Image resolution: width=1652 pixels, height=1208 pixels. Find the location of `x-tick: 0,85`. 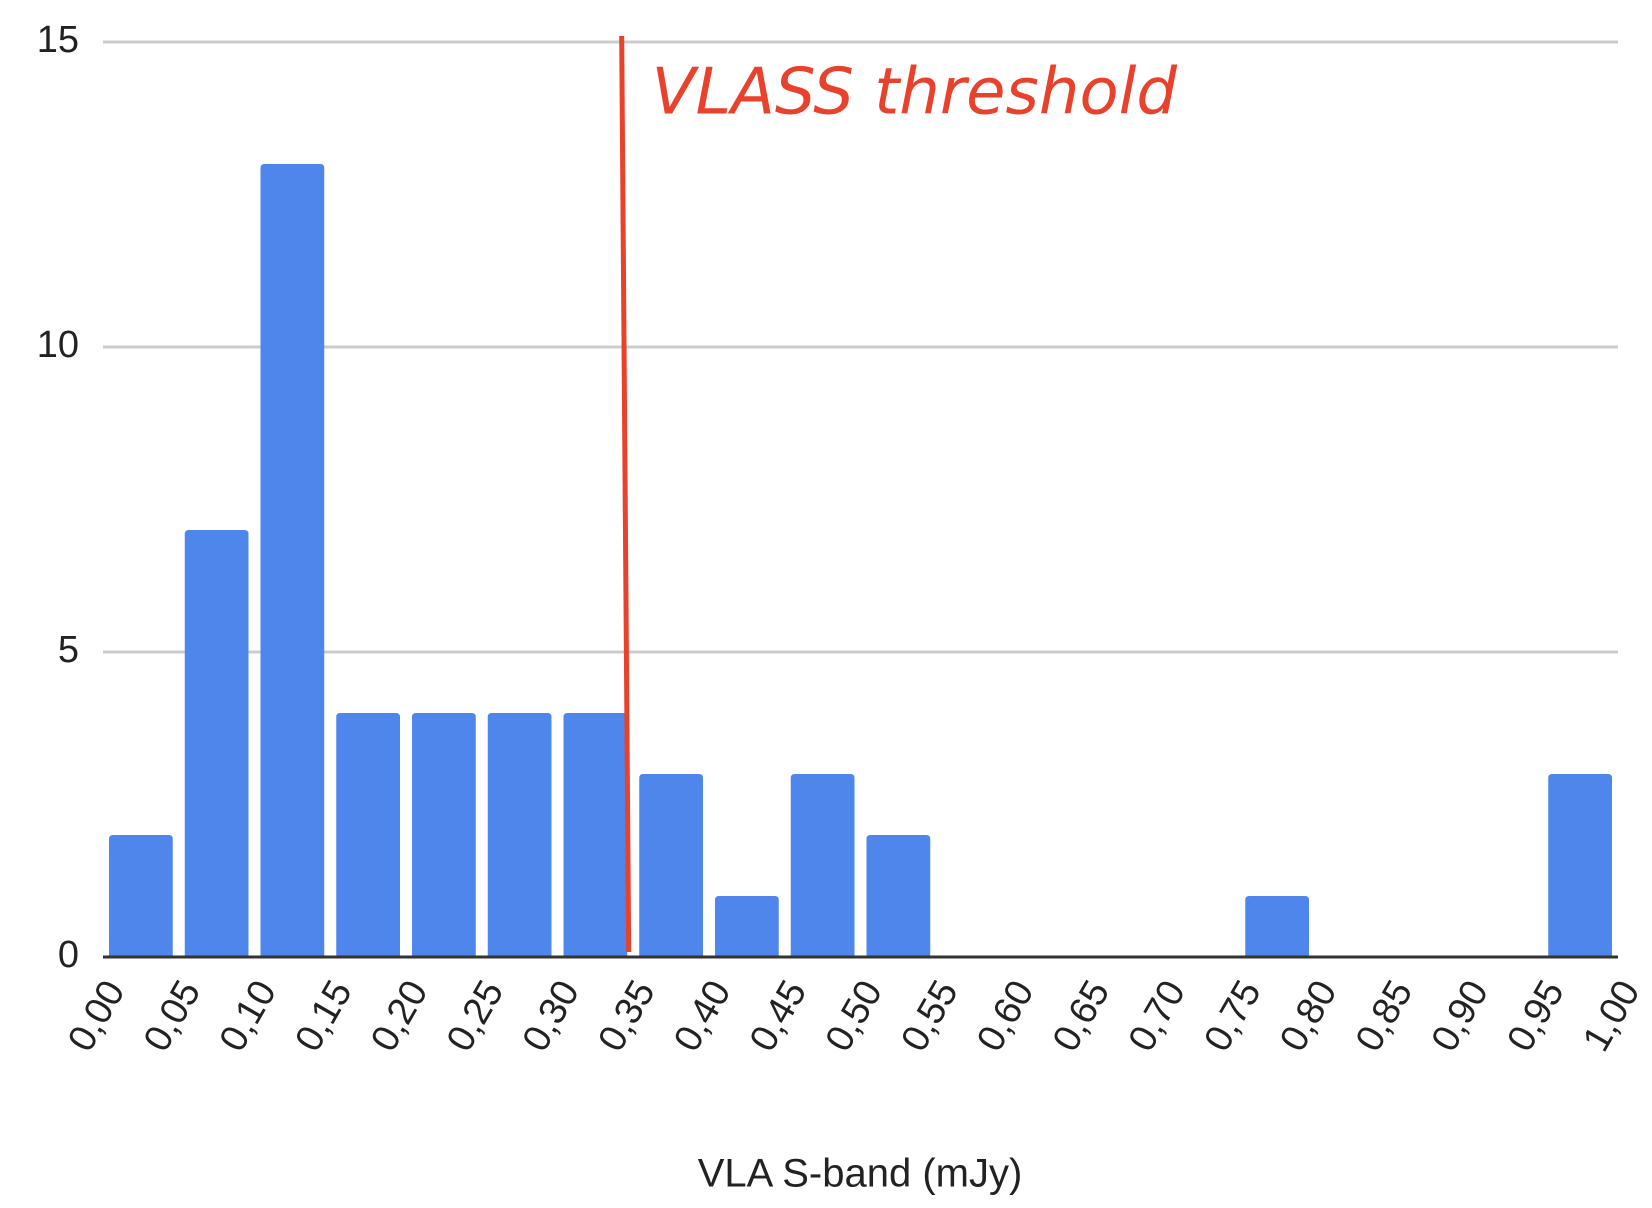

x-tick: 0,85 is located at coordinates (1384, 1016).